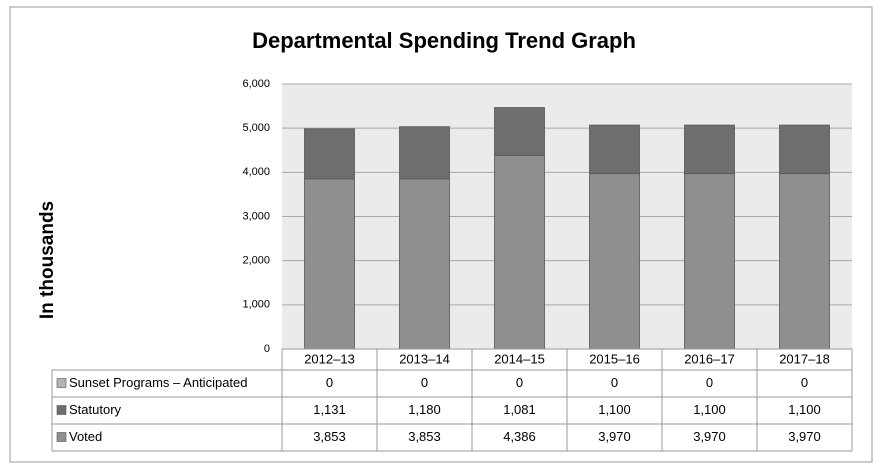 The height and width of the screenshot is (474, 888). What do you see at coordinates (519, 358) in the screenshot?
I see `x-tick-label: 2014–15` at bounding box center [519, 358].